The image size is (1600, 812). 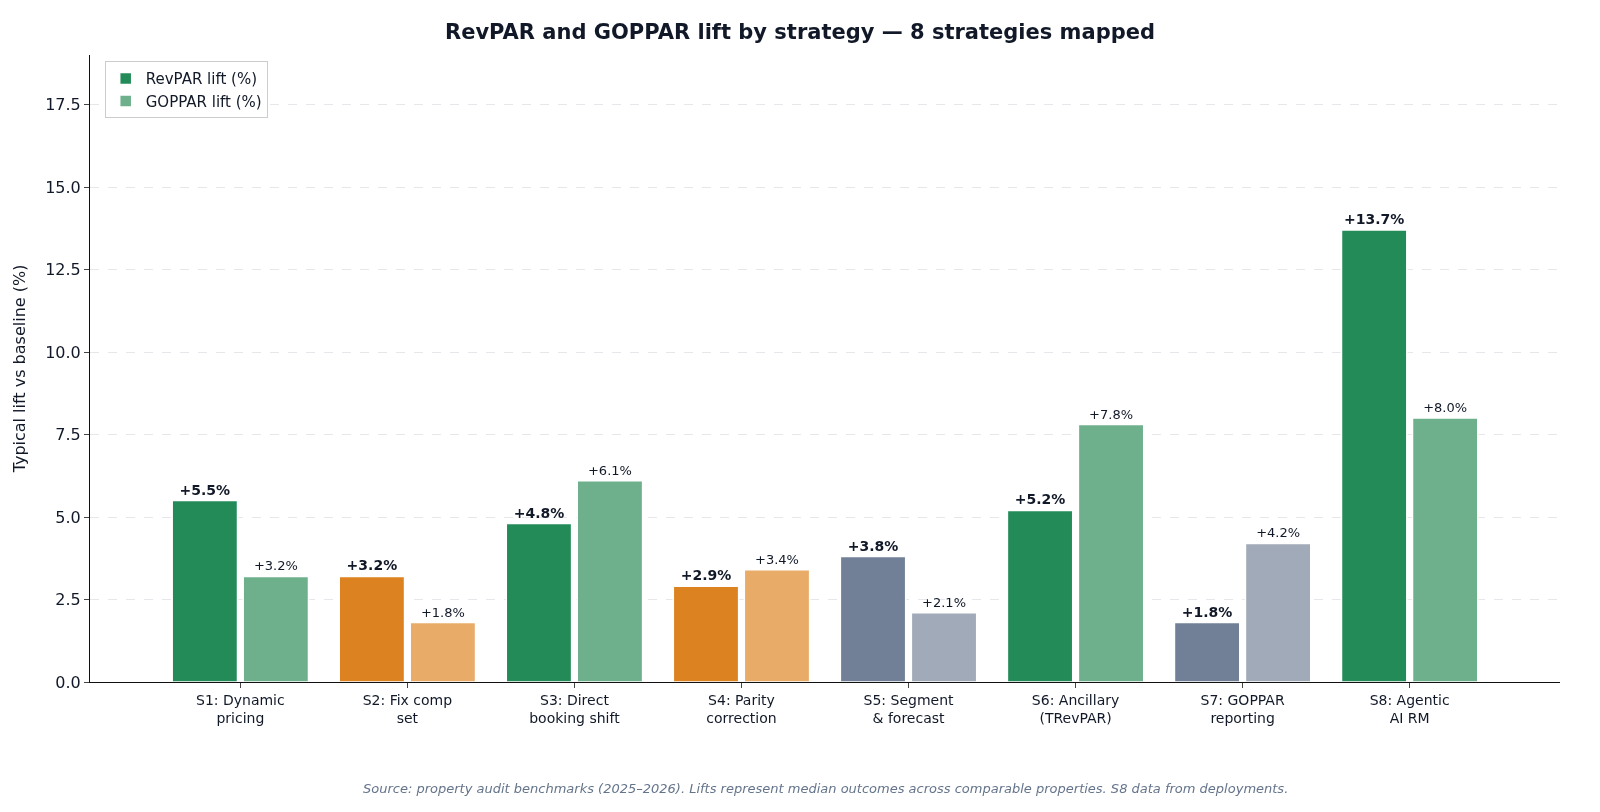 What do you see at coordinates (205, 489) in the screenshot?
I see `data-label: +5.5%` at bounding box center [205, 489].